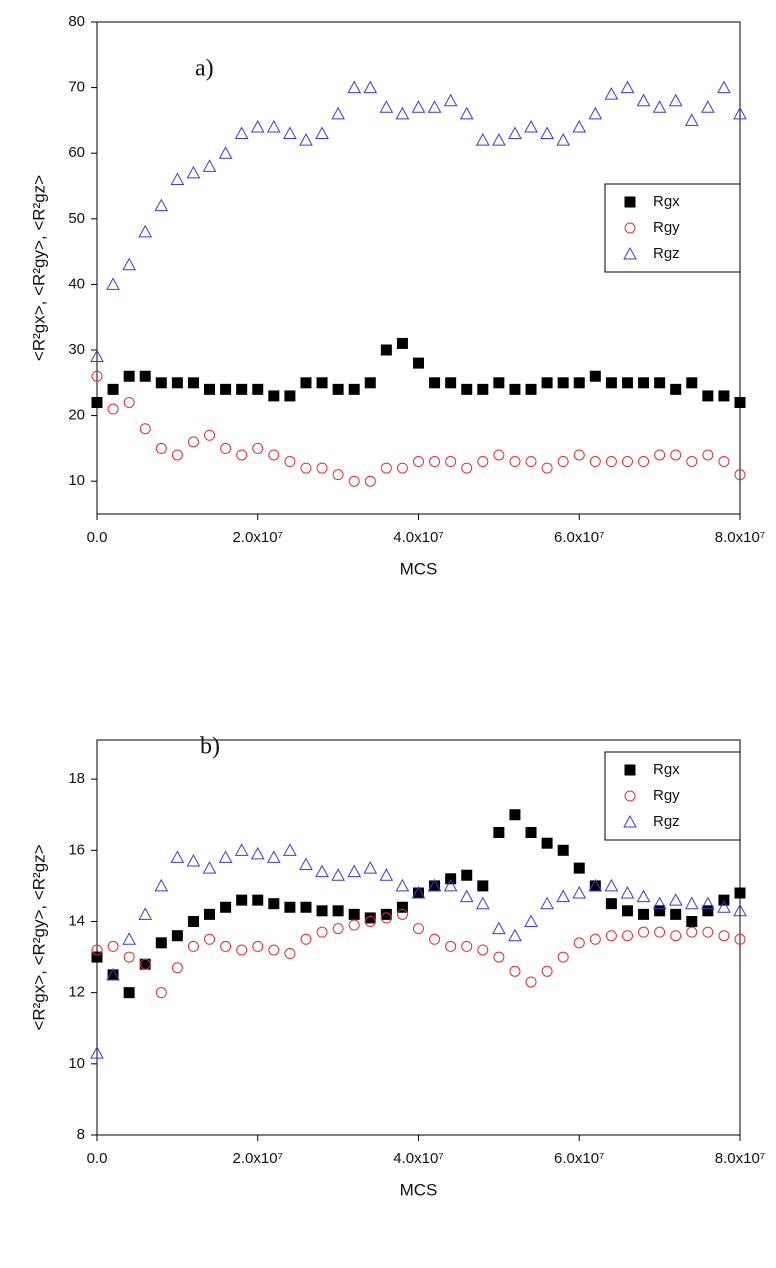 The height and width of the screenshot is (1268, 776). What do you see at coordinates (630, 821) in the screenshot?
I see `legend-marker` at bounding box center [630, 821].